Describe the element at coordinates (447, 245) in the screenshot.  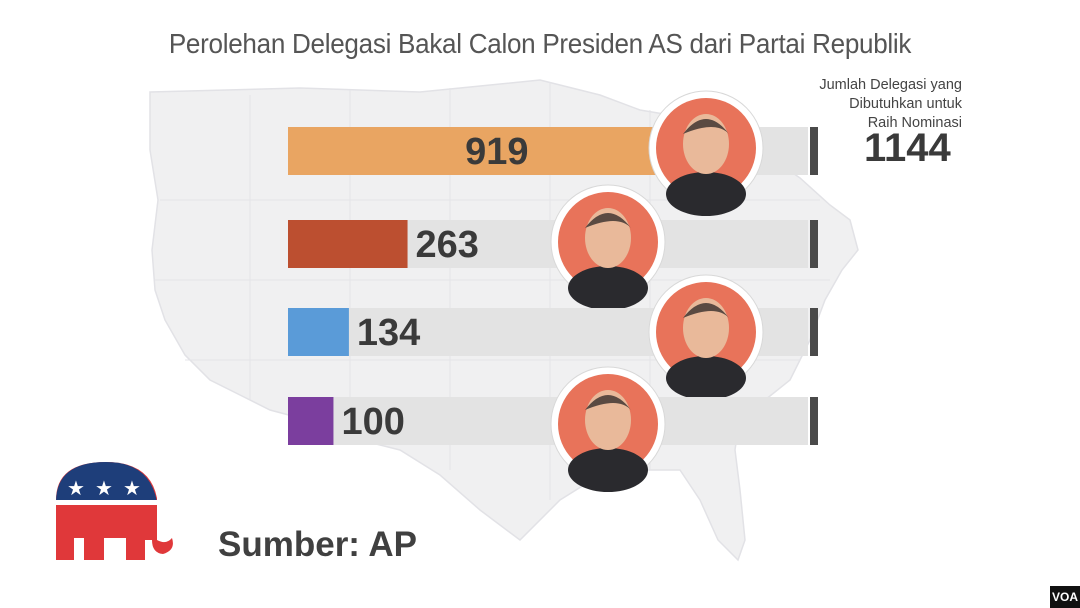
I see `bar-value-label: 263` at that location.